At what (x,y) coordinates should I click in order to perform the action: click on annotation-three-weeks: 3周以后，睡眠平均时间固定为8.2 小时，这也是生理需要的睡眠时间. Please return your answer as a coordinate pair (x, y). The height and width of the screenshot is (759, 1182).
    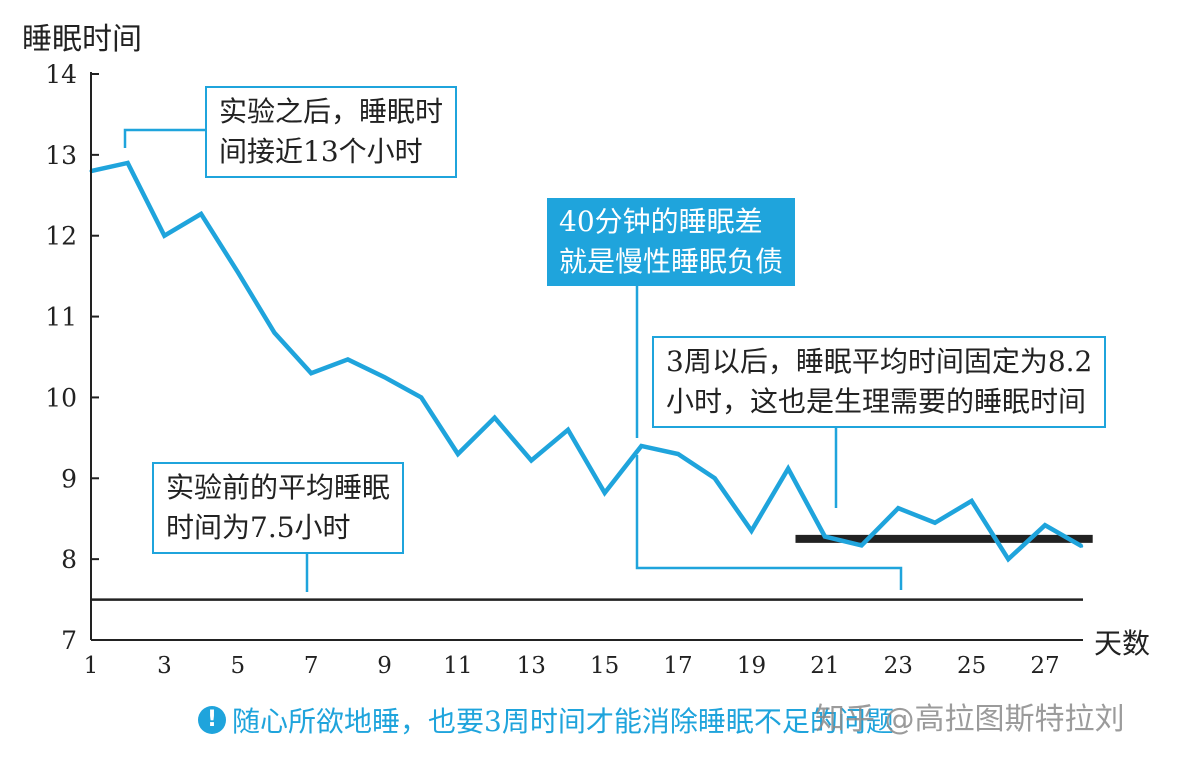
    Looking at the image, I should click on (879, 382).